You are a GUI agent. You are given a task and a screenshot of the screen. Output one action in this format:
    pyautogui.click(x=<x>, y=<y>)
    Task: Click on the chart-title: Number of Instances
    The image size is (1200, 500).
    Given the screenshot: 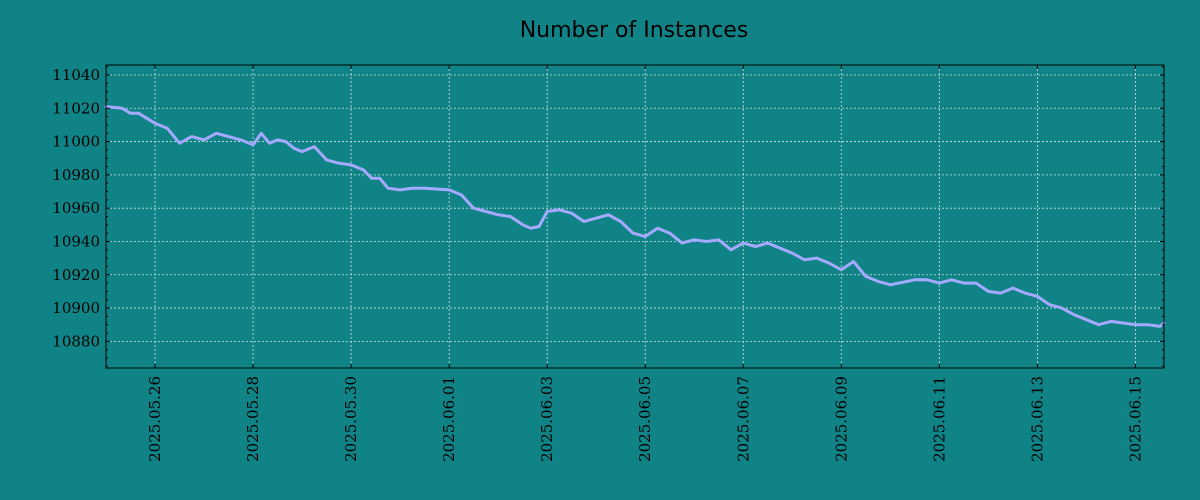 What is the action you would take?
    pyautogui.click(x=634, y=30)
    